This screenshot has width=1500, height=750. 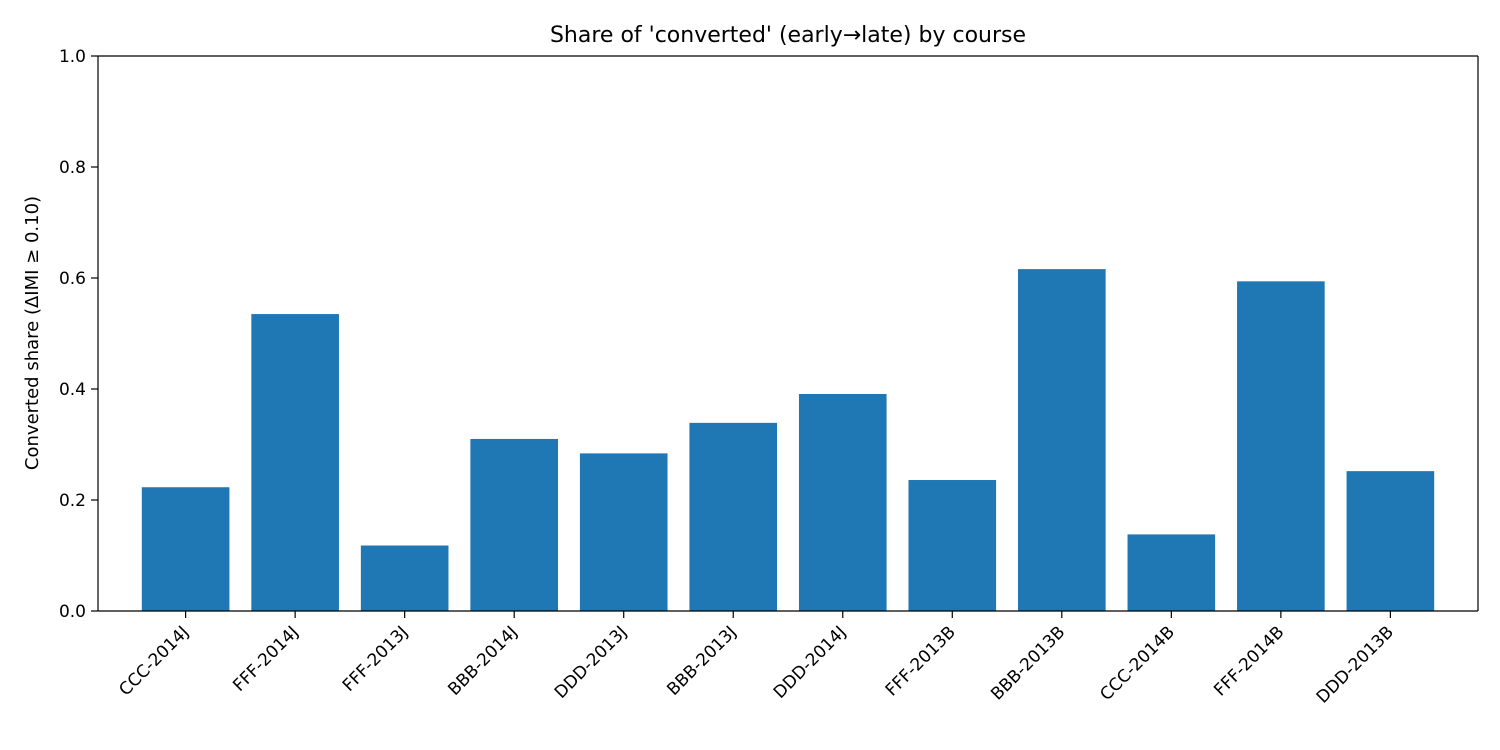 What do you see at coordinates (404, 578) in the screenshot?
I see `bar-fff-2013j` at bounding box center [404, 578].